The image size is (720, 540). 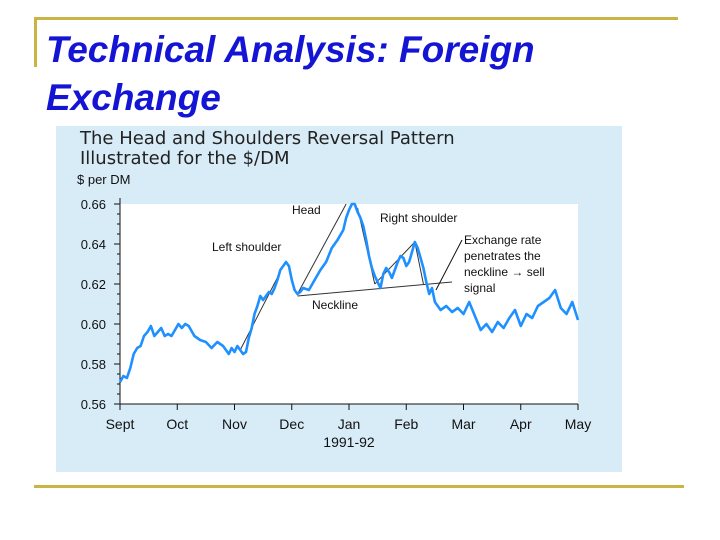 What do you see at coordinates (93, 404) in the screenshot?
I see `y-tick-label: 0.56` at bounding box center [93, 404].